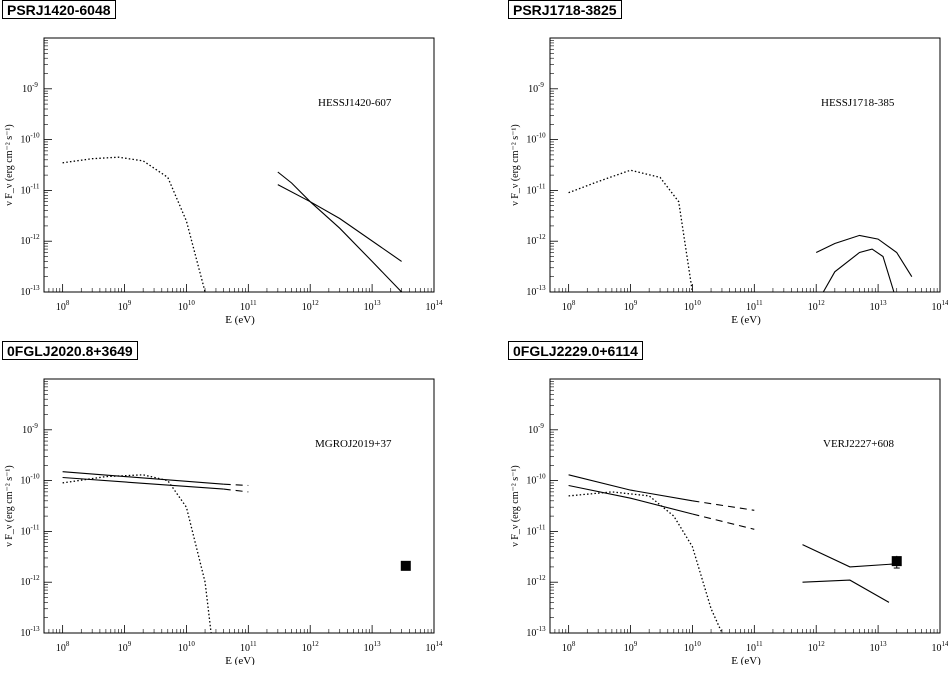 The width and height of the screenshot is (948, 673). I want to click on panel-title: 0FGLJ2229.0+6114, so click(575, 350).